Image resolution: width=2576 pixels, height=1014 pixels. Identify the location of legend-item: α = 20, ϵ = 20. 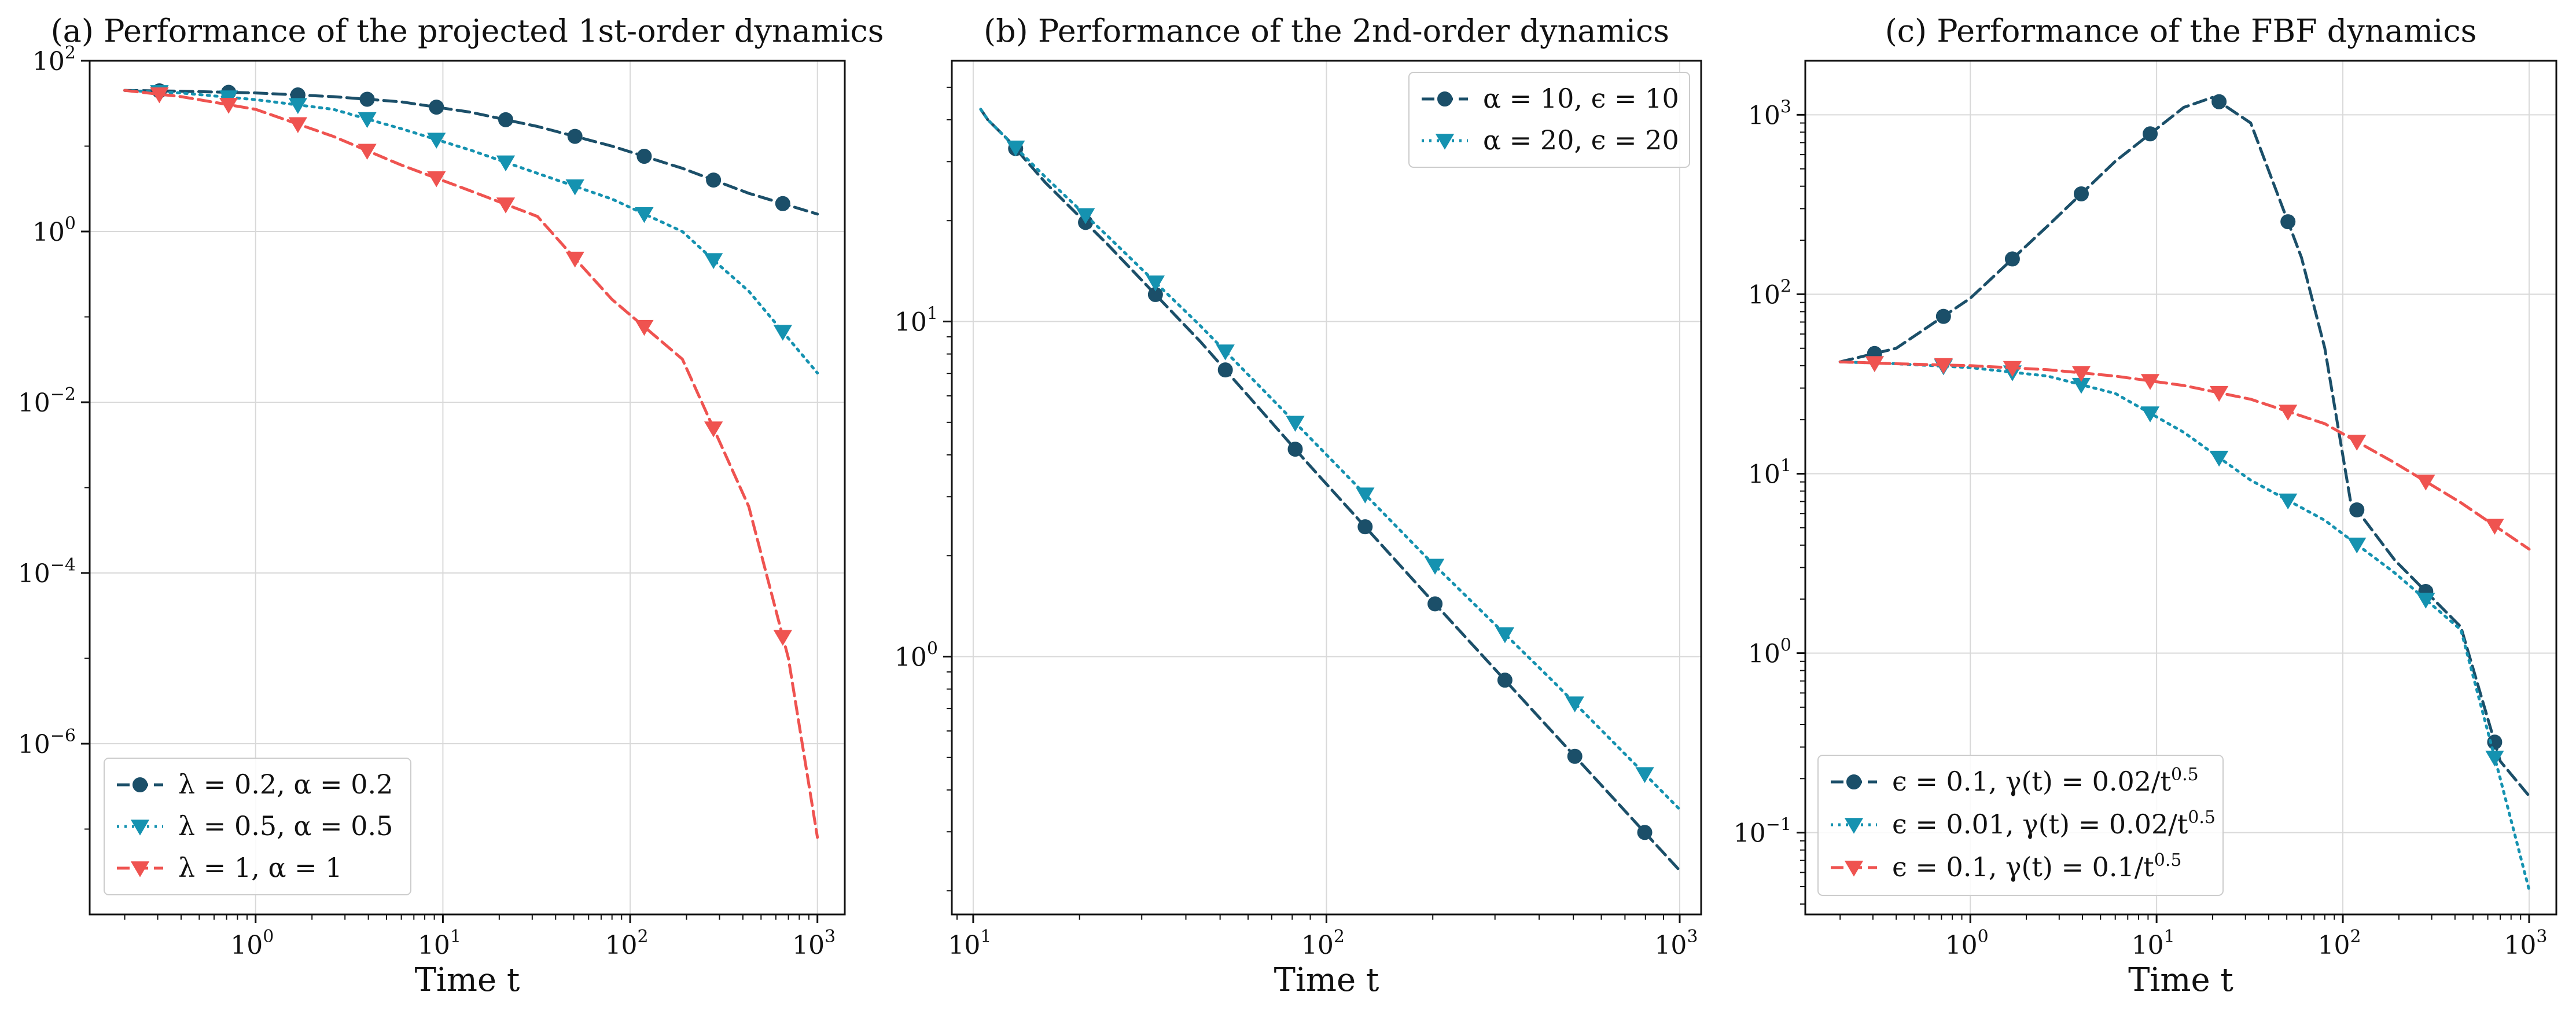
(1550, 140).